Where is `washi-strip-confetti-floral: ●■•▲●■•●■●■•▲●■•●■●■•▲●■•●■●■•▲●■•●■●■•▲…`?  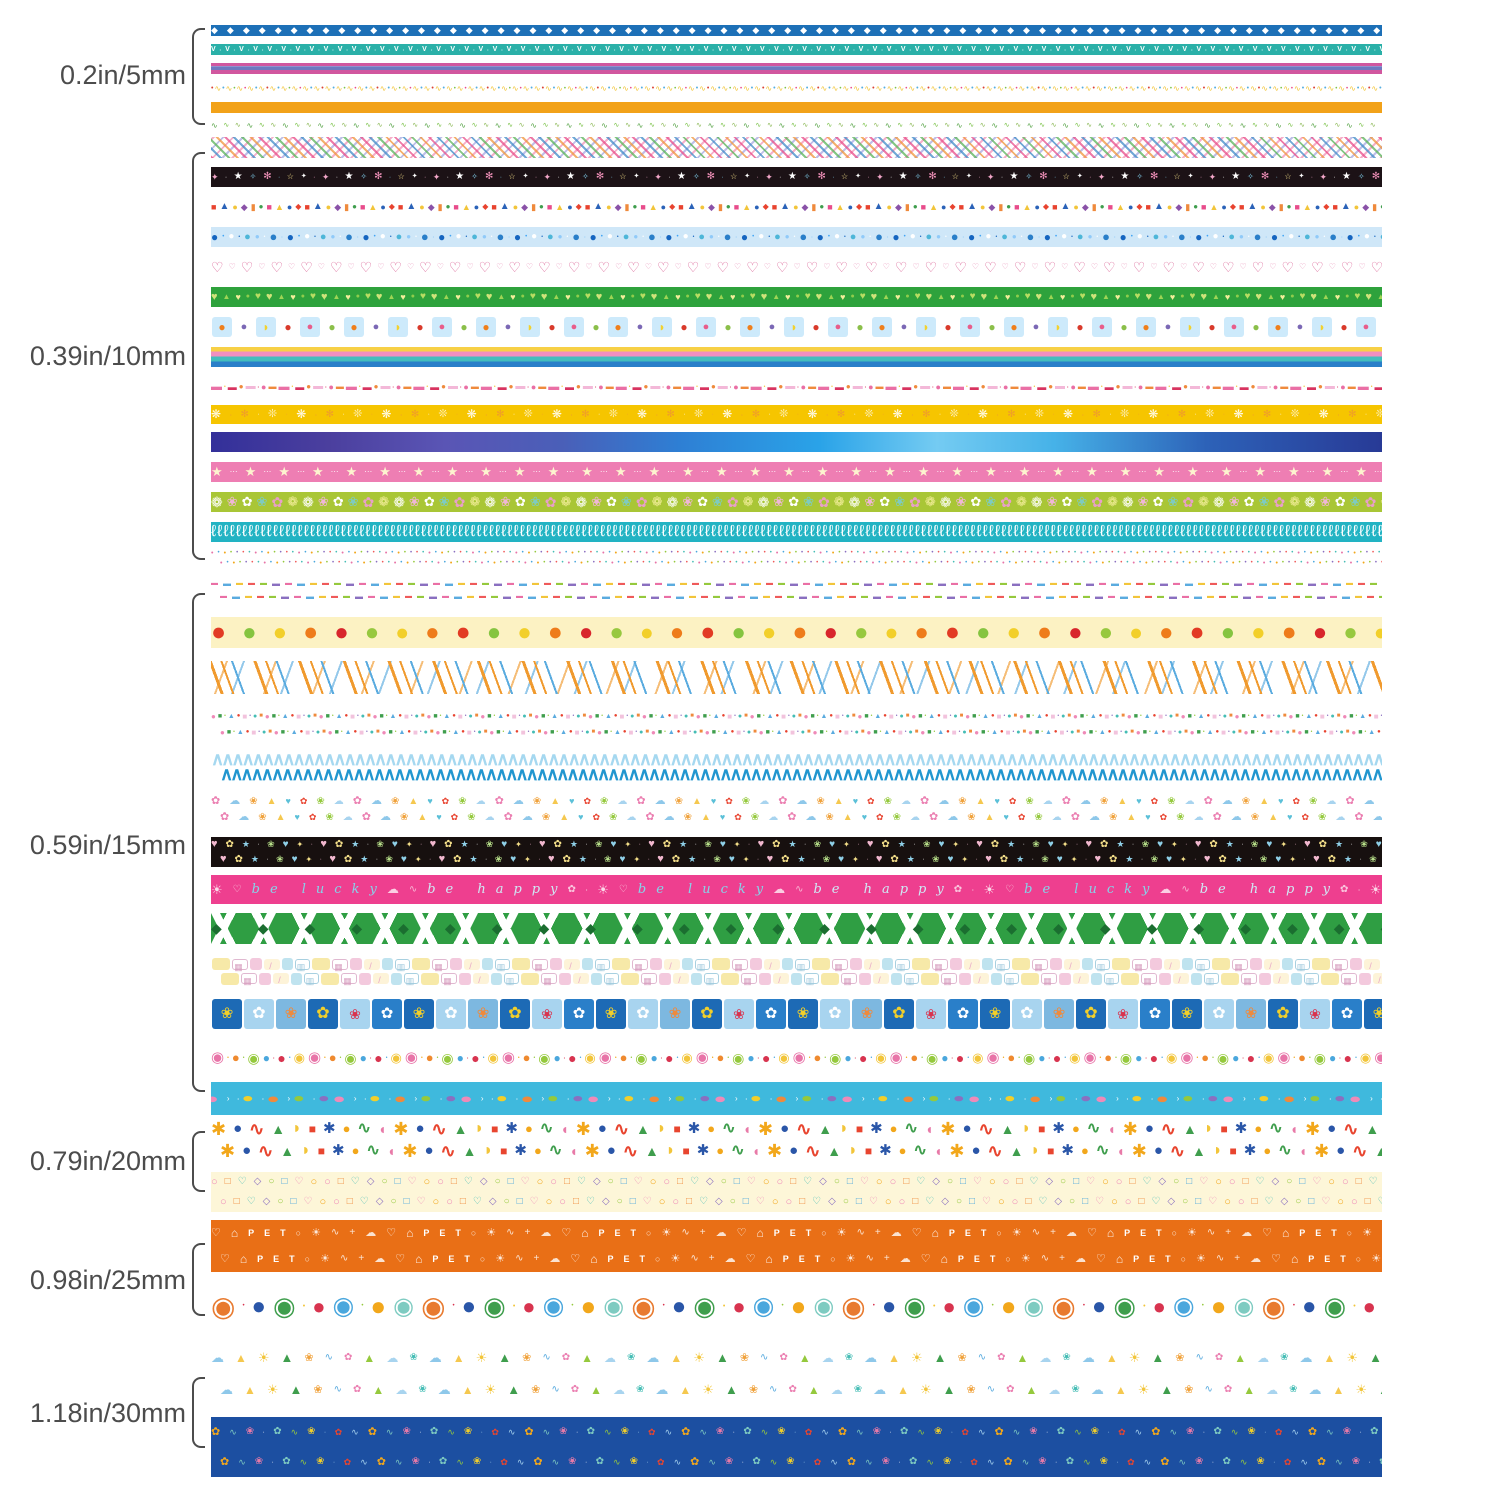 washi-strip-confetti-floral: ●■•▲●■•●■●■•▲●■•●■●■•▲●■•●■●■•▲●■•●■●■•▲… is located at coordinates (796, 724).